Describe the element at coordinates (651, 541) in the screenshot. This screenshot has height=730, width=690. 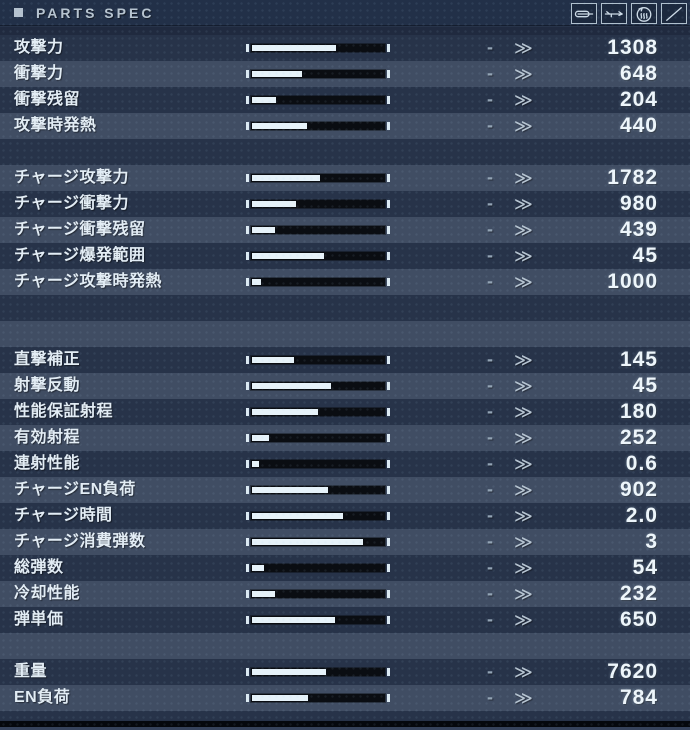
I see `stat-value: 3` at that location.